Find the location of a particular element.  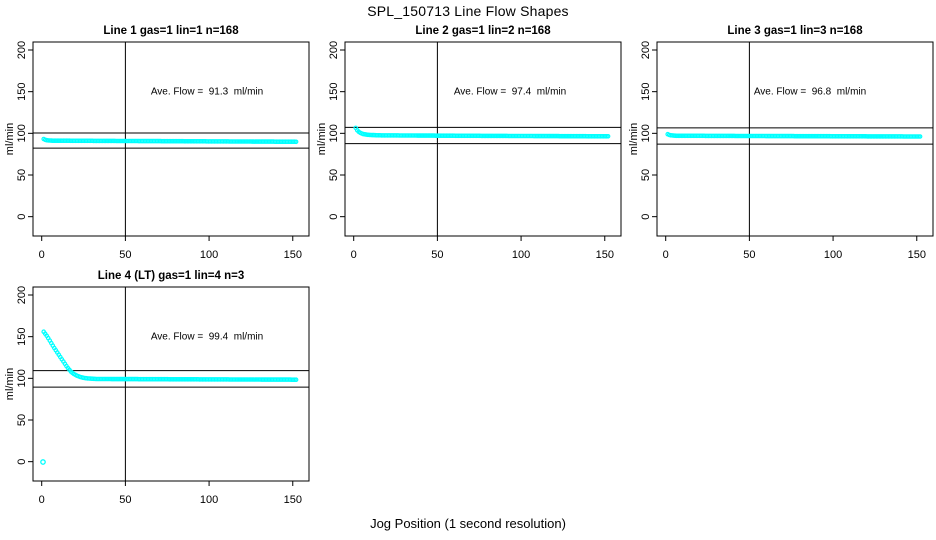

panel-2-ave-flow-annotation: Ave. Flow = 97.4 ml/min is located at coordinates (510, 92).